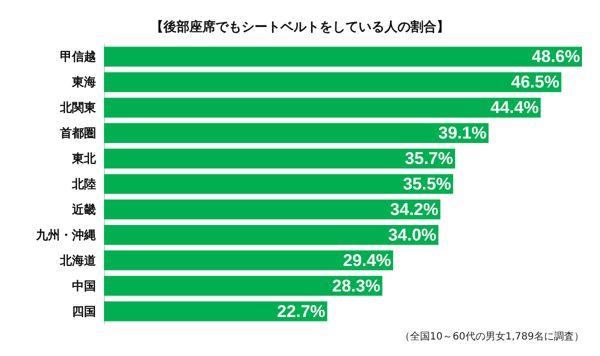 The image size is (600, 356). I want to click on data-label: 22.7%, so click(301, 311).